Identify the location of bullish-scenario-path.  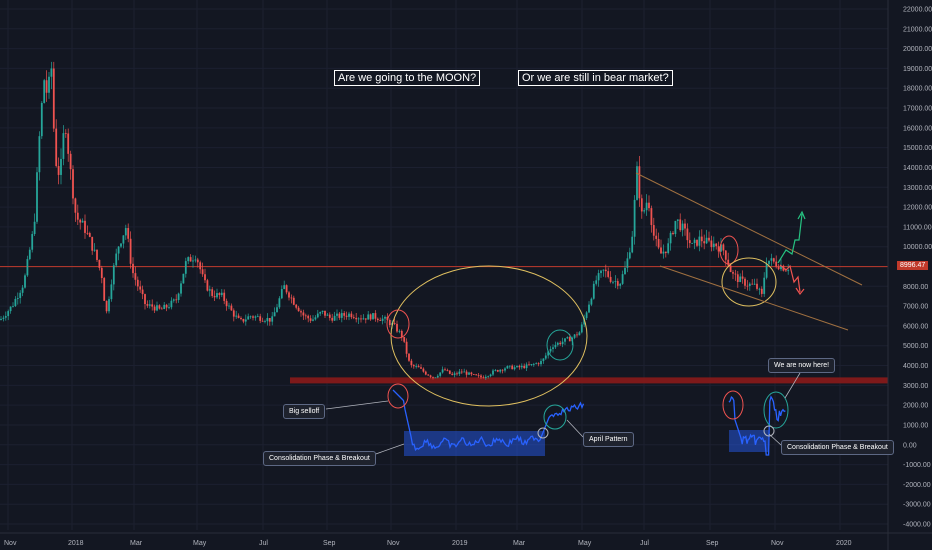
(790, 238).